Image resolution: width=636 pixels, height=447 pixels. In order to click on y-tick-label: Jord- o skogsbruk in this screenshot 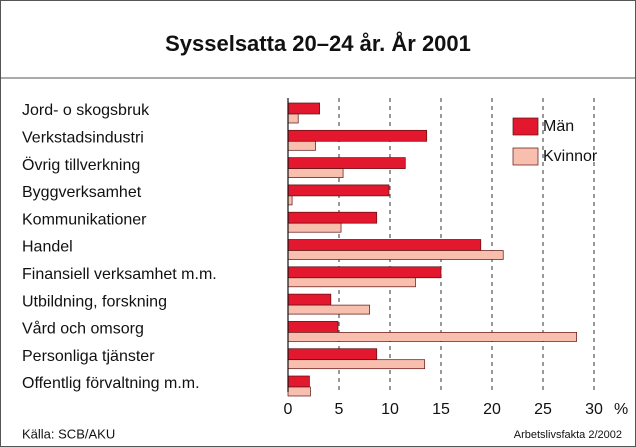, I will do `click(86, 110)`.